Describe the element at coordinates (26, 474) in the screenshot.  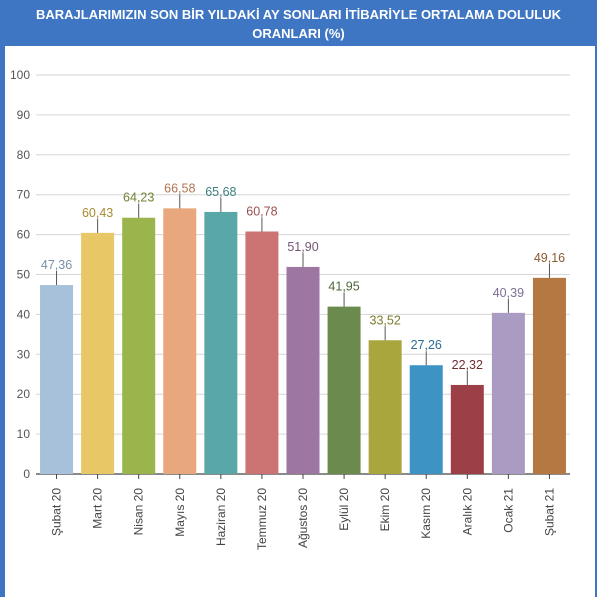
I see `y-tick-label: 0` at that location.